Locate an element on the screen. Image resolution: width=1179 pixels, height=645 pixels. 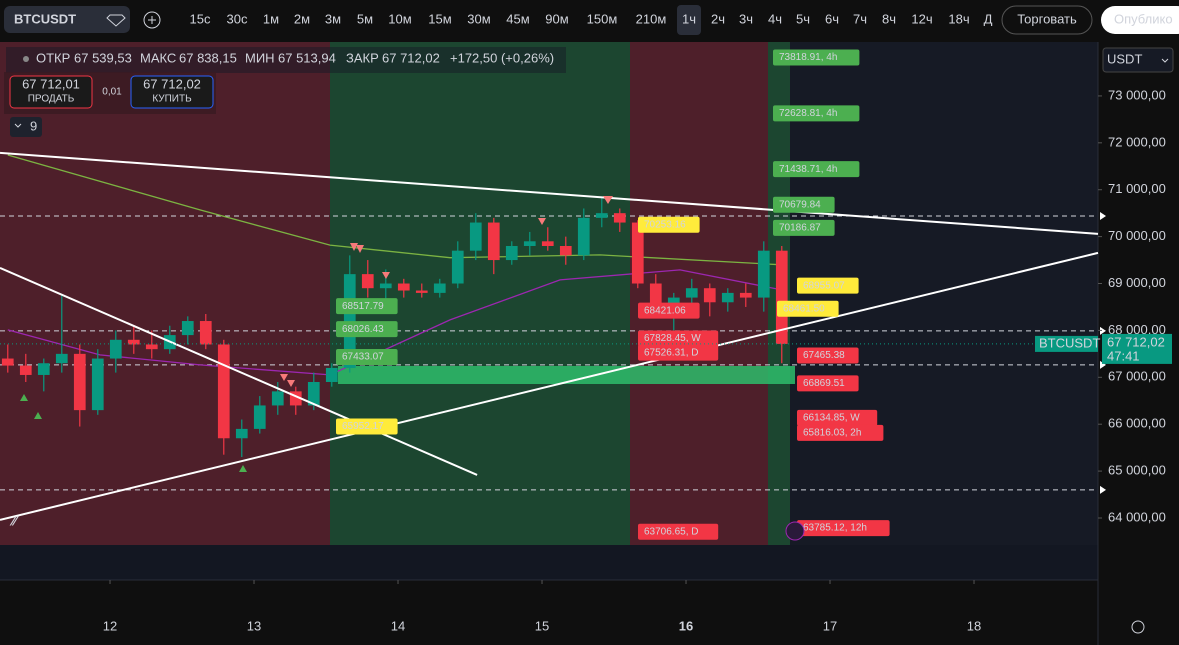
price-label: 67465.38 is located at coordinates (824, 355).